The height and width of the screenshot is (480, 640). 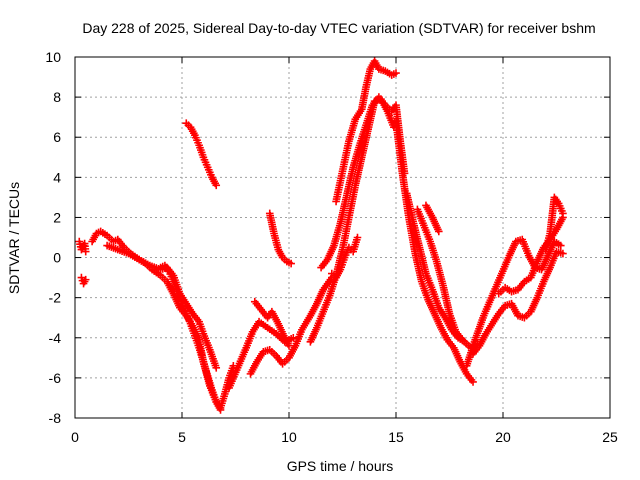 What do you see at coordinates (610, 437) in the screenshot?
I see `x-tick-label: 25` at bounding box center [610, 437].